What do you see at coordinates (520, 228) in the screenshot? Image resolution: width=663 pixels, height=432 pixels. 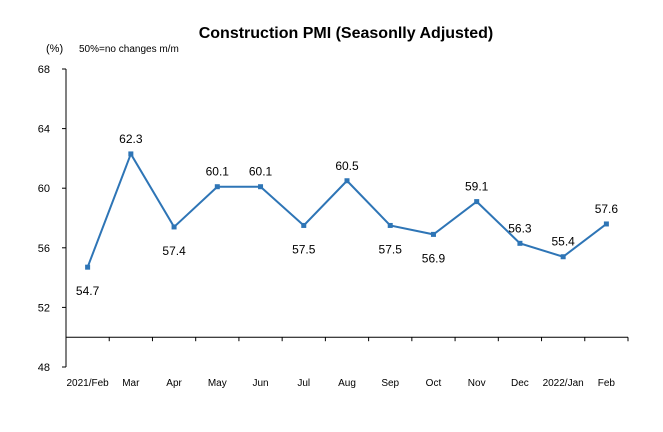 I see `data-label: 56.3` at bounding box center [520, 228].